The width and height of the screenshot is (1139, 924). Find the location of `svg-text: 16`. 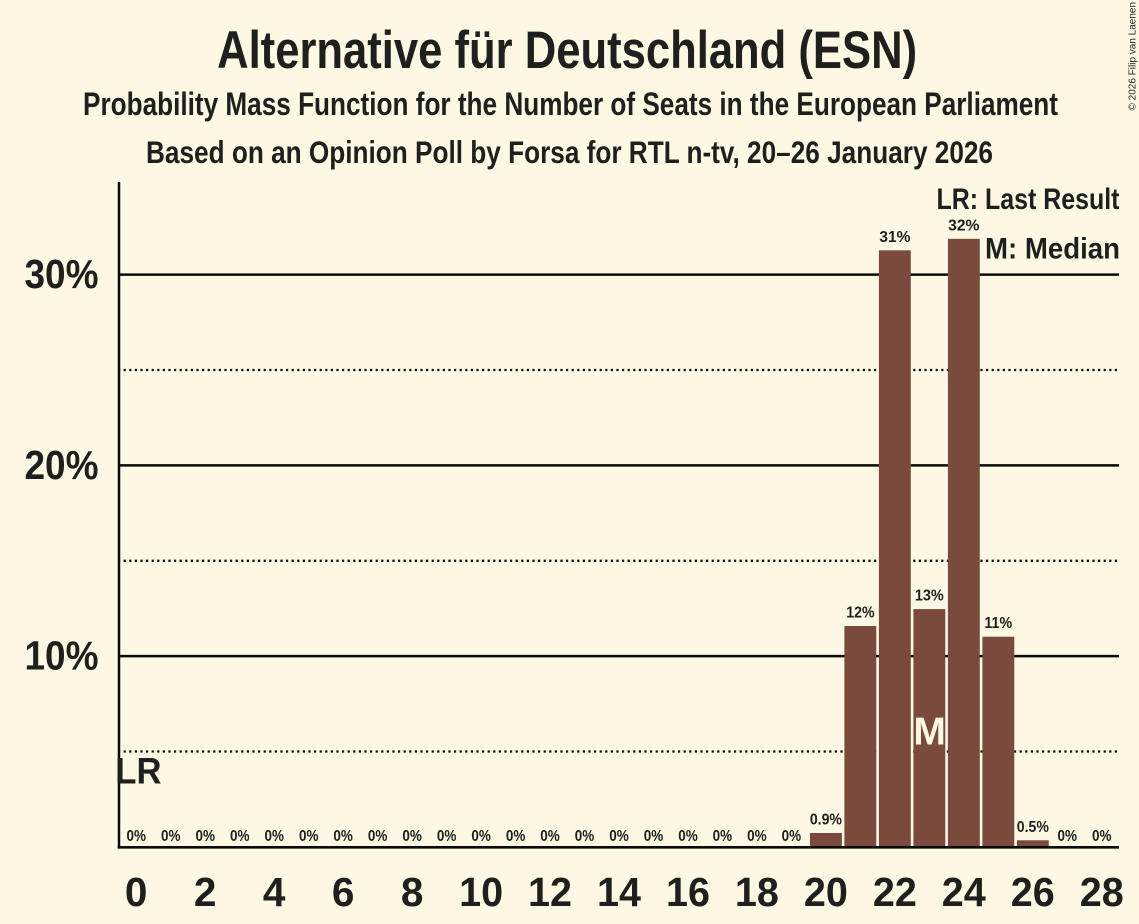

svg-text: 16 is located at coordinates (688, 892).